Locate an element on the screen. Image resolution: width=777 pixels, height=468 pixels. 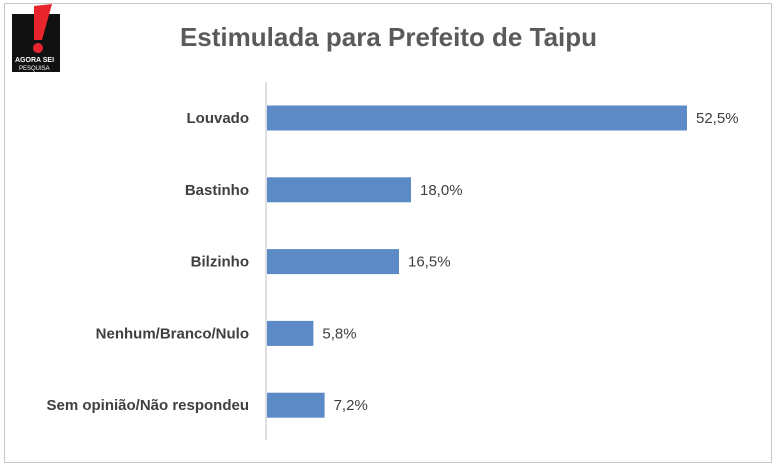
category-label: Bastinho is located at coordinates (217, 190).